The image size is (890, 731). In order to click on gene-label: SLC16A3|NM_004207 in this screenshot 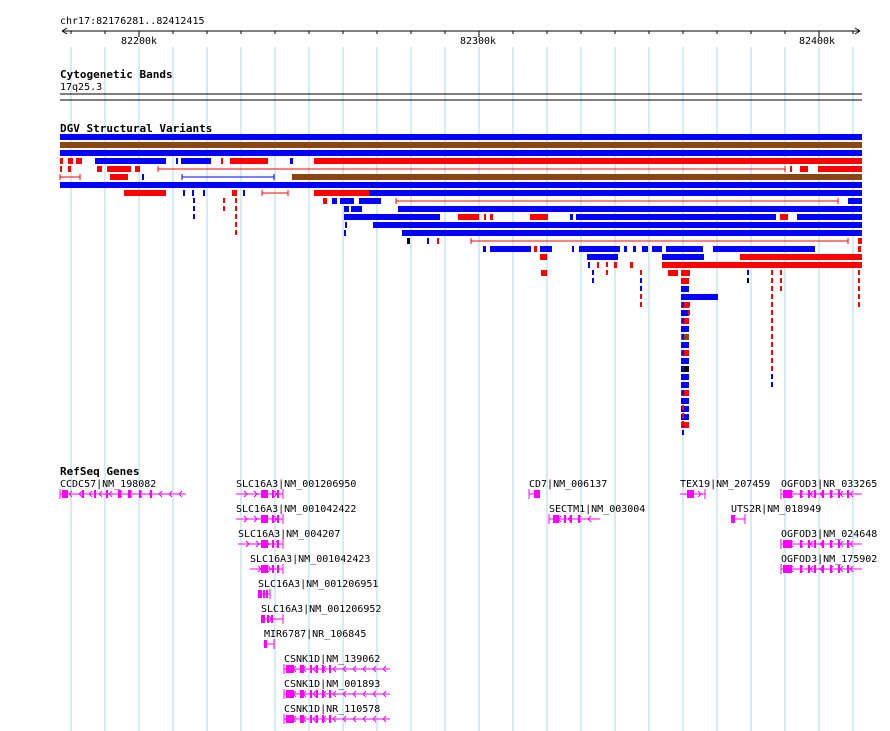, I will do `click(289, 534)`.